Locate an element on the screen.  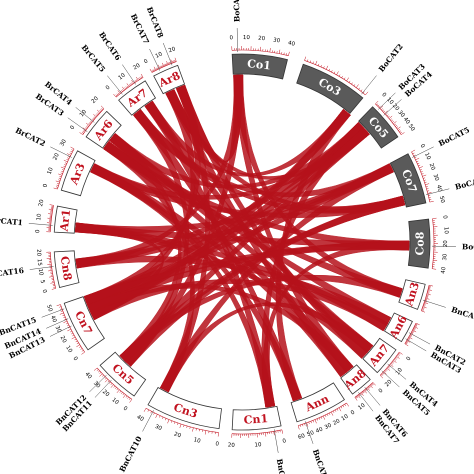
tick-label: 30 is located at coordinates (158, 428).